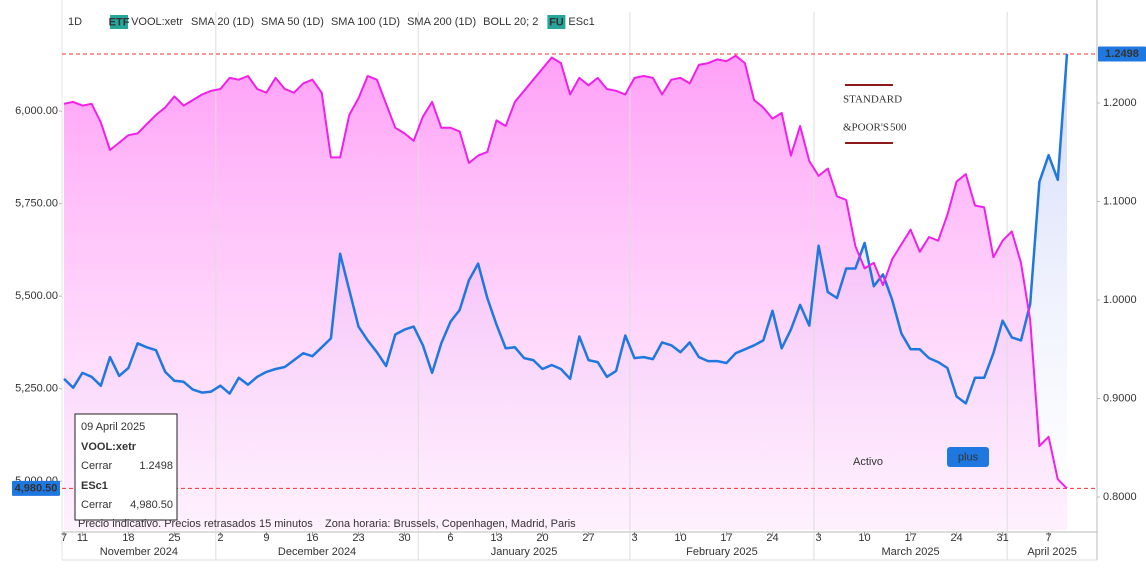 The height and width of the screenshot is (571, 1146). What do you see at coordinates (722, 552) in the screenshot?
I see `month-label: February 2025` at bounding box center [722, 552].